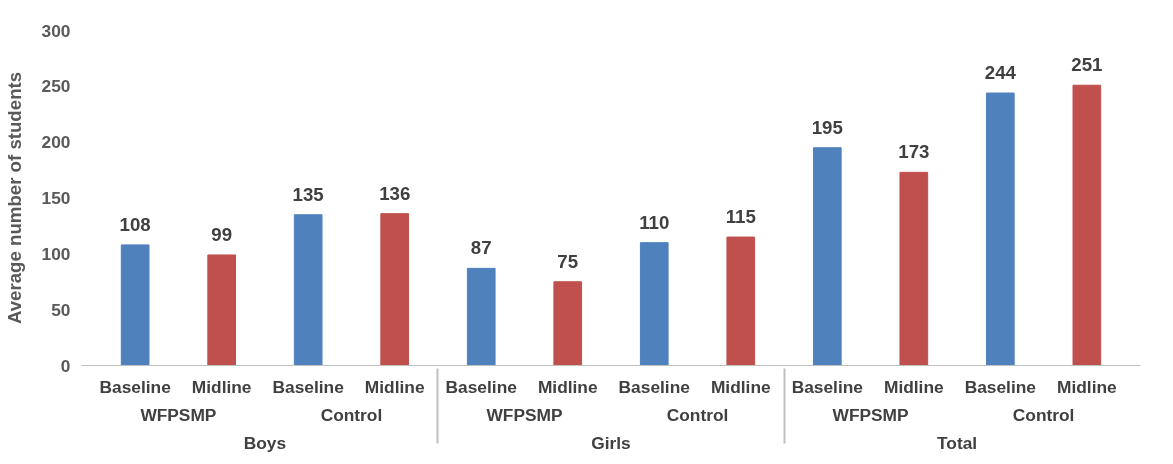 The width and height of the screenshot is (1173, 464). Describe the element at coordinates (56, 142) in the screenshot. I see `y-tick-label: 200` at that location.